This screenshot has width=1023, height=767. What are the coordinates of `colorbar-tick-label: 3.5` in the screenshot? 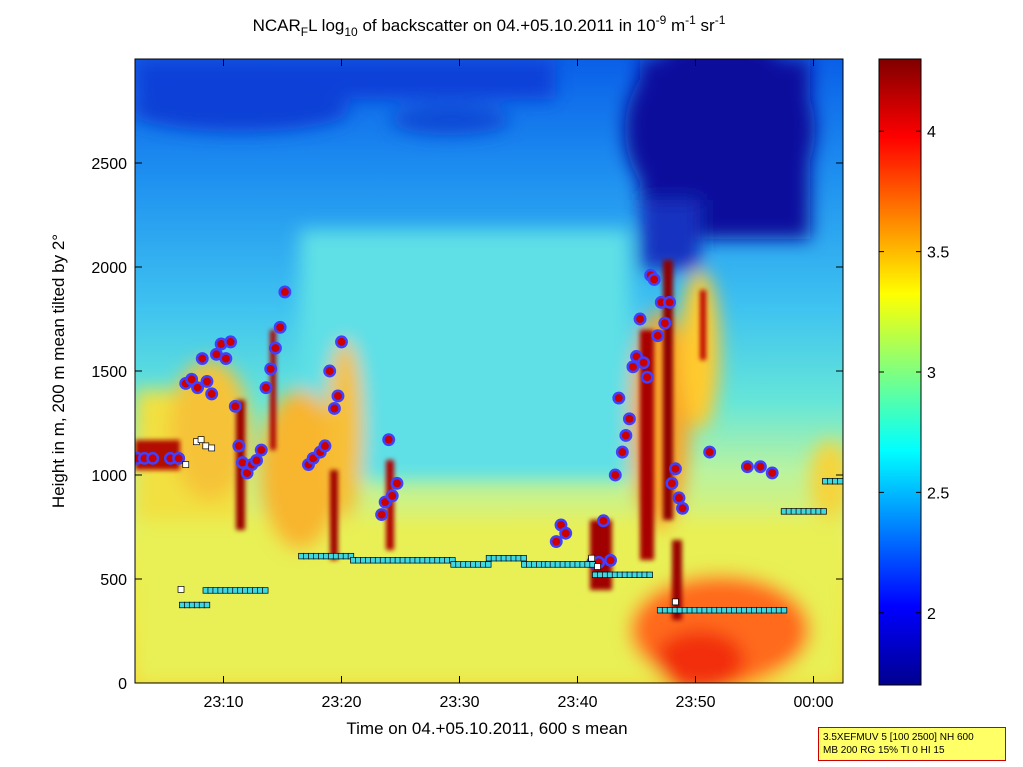 It's located at (938, 253).